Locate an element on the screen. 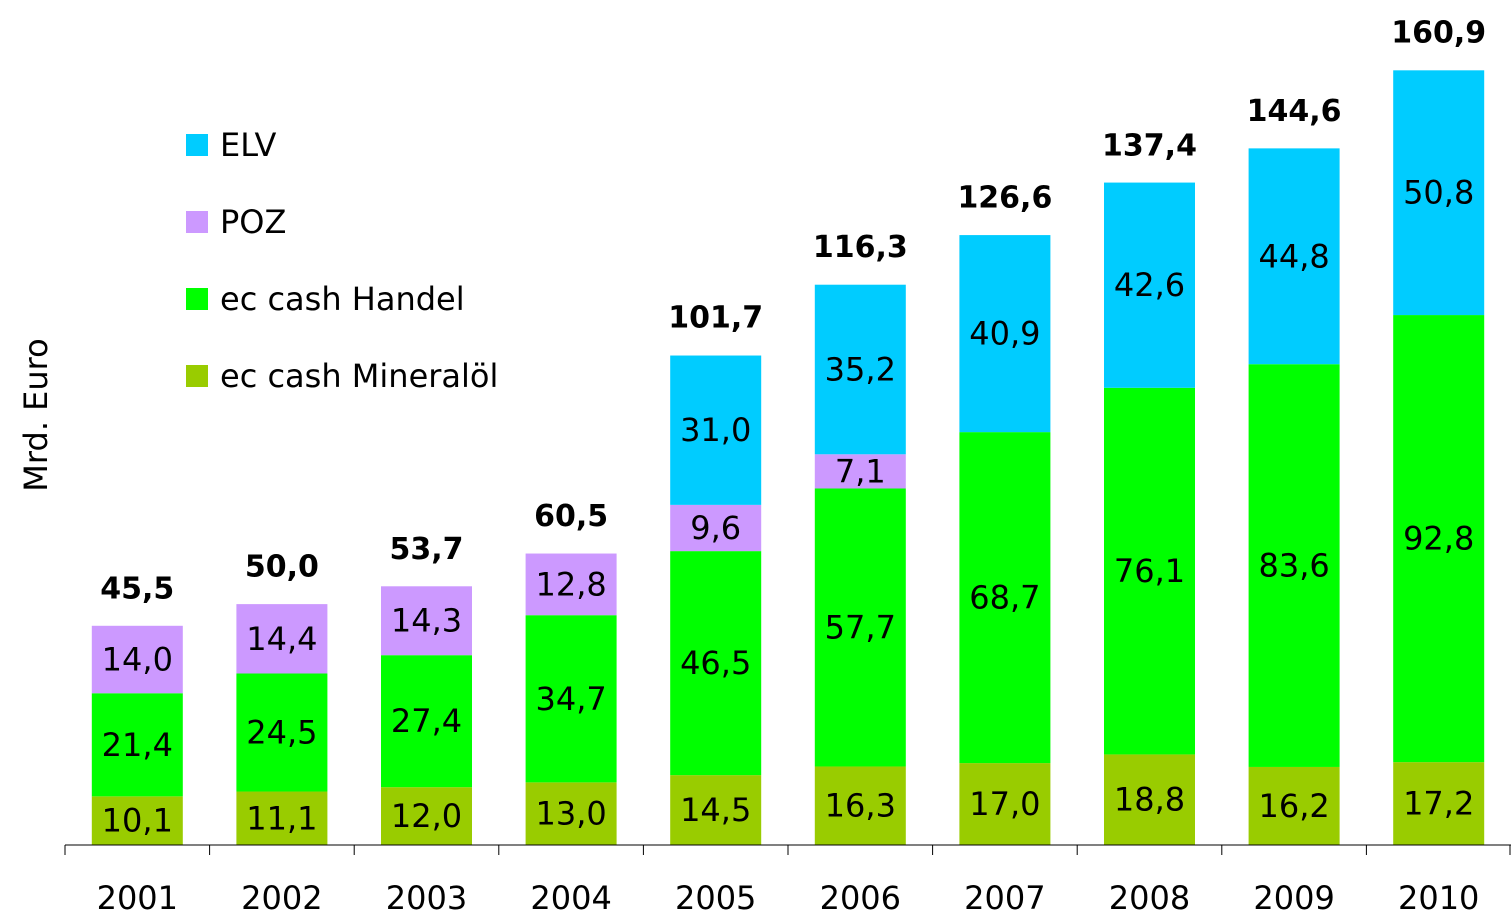  segment-label: 31,0 is located at coordinates (715, 430).